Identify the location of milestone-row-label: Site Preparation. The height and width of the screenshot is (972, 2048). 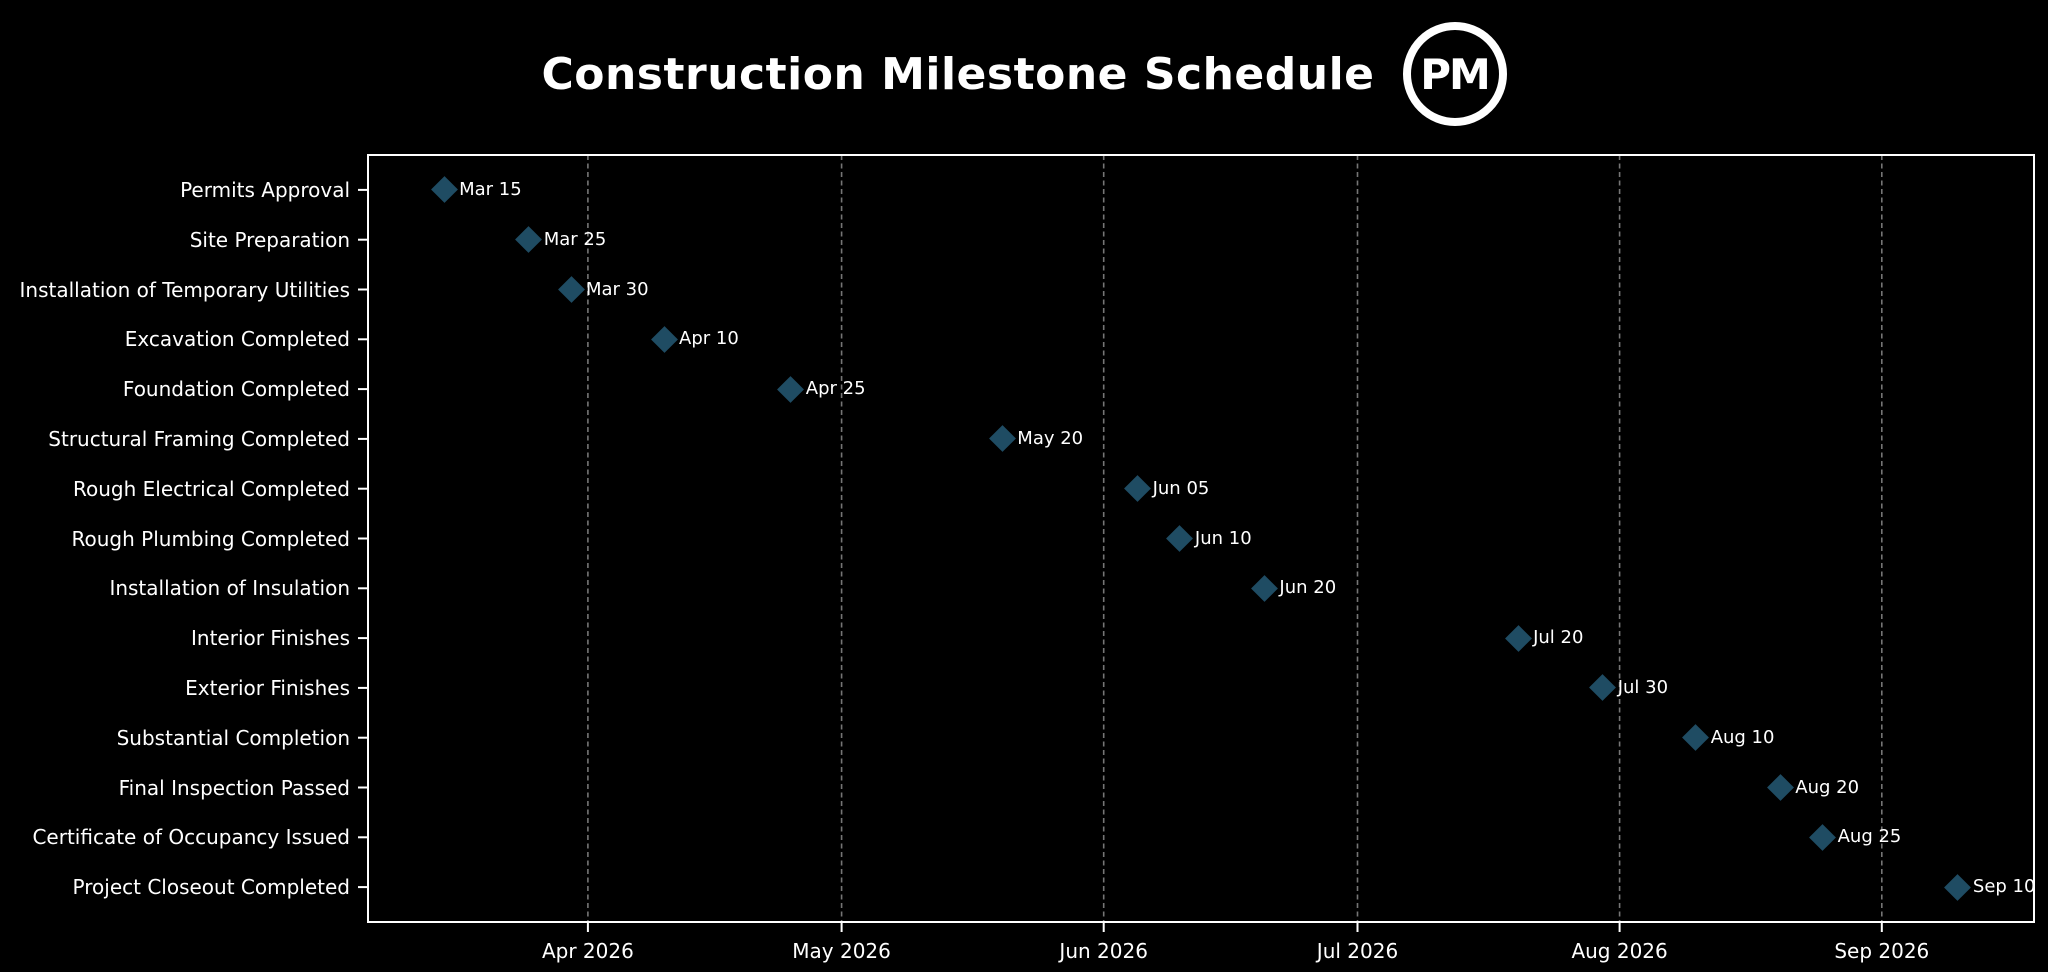
(269, 239).